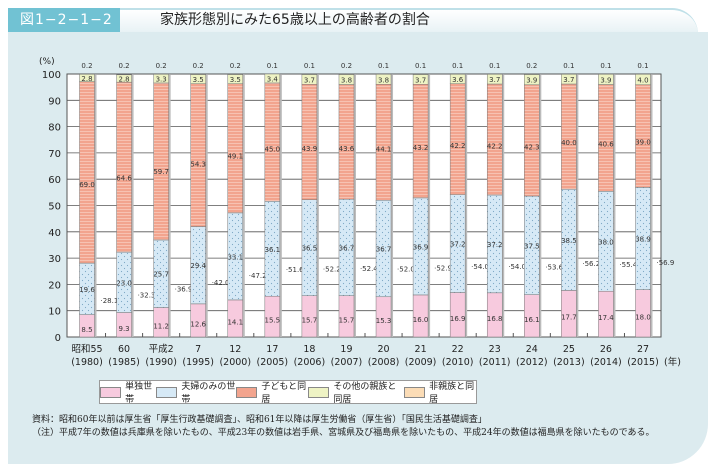 Image resolution: width=722 pixels, height=472 pixels. What do you see at coordinates (110, 301) in the screenshot?
I see `subtotal-label: ·28.1` at bounding box center [110, 301].